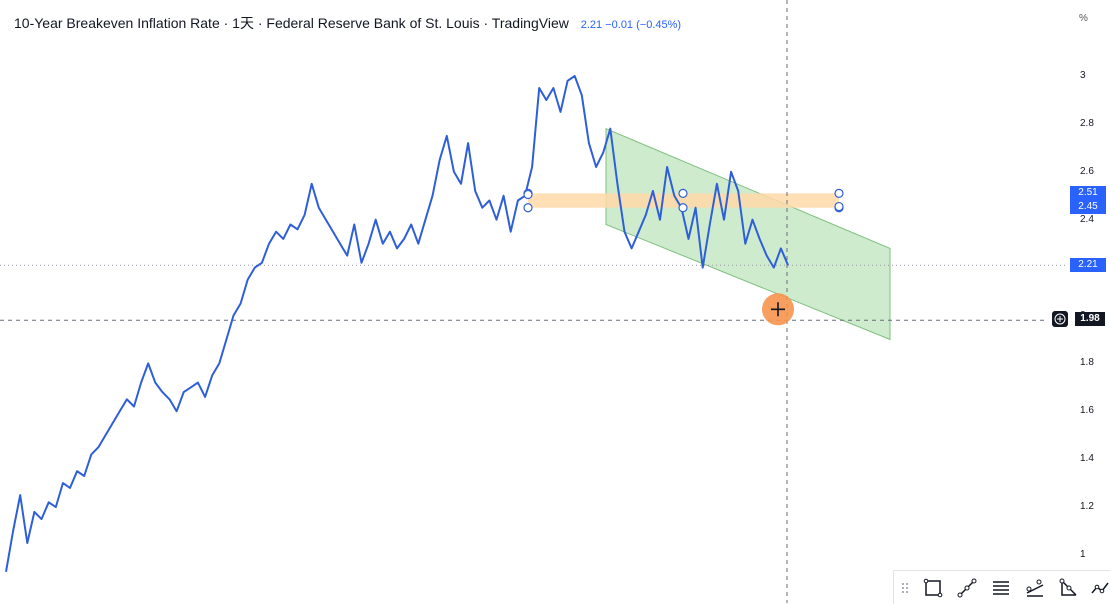  Describe the element at coordinates (1087, 411) in the screenshot. I see `y-tick-label: 1.6` at that location.